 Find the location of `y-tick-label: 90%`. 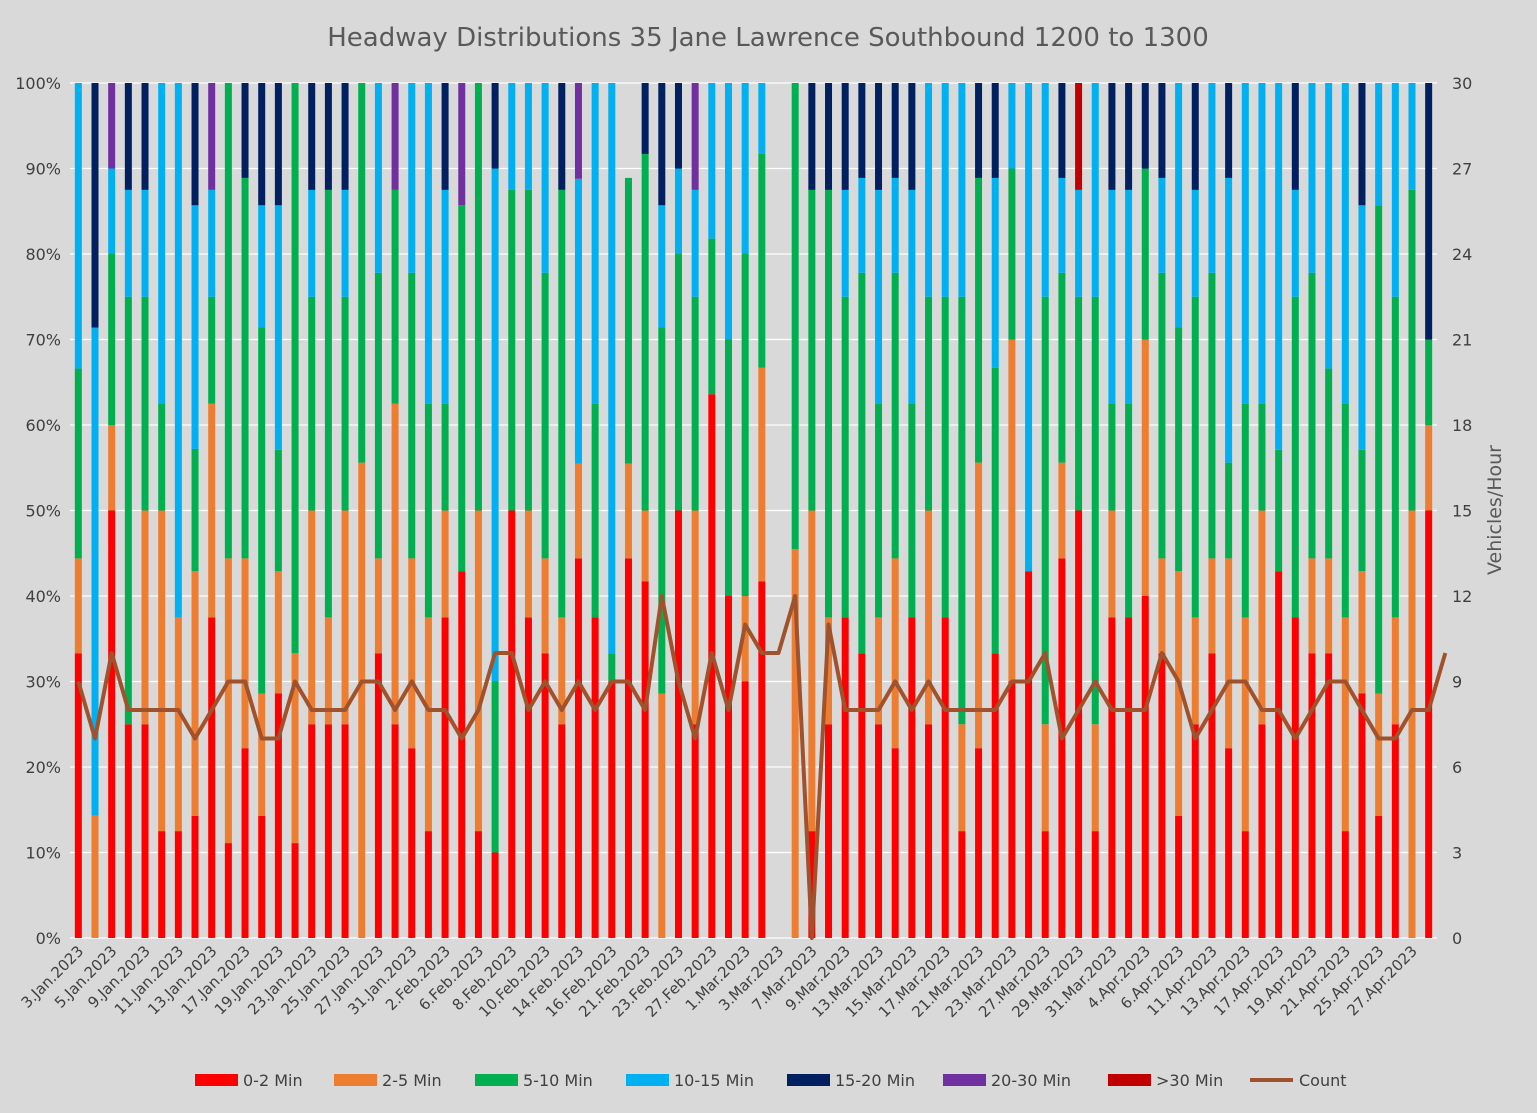

y-tick-label: 90% is located at coordinates (43, 169).